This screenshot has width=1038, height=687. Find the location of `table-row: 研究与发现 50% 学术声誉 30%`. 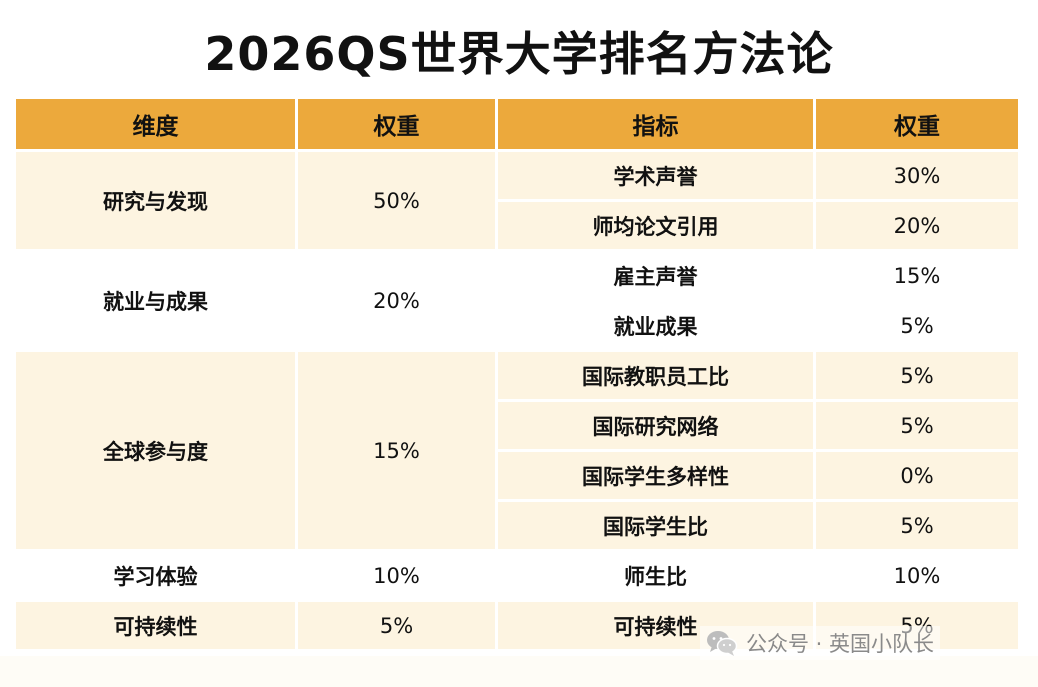

table-row: 研究与发现 50% 学术声誉 30% is located at coordinates (517, 202).